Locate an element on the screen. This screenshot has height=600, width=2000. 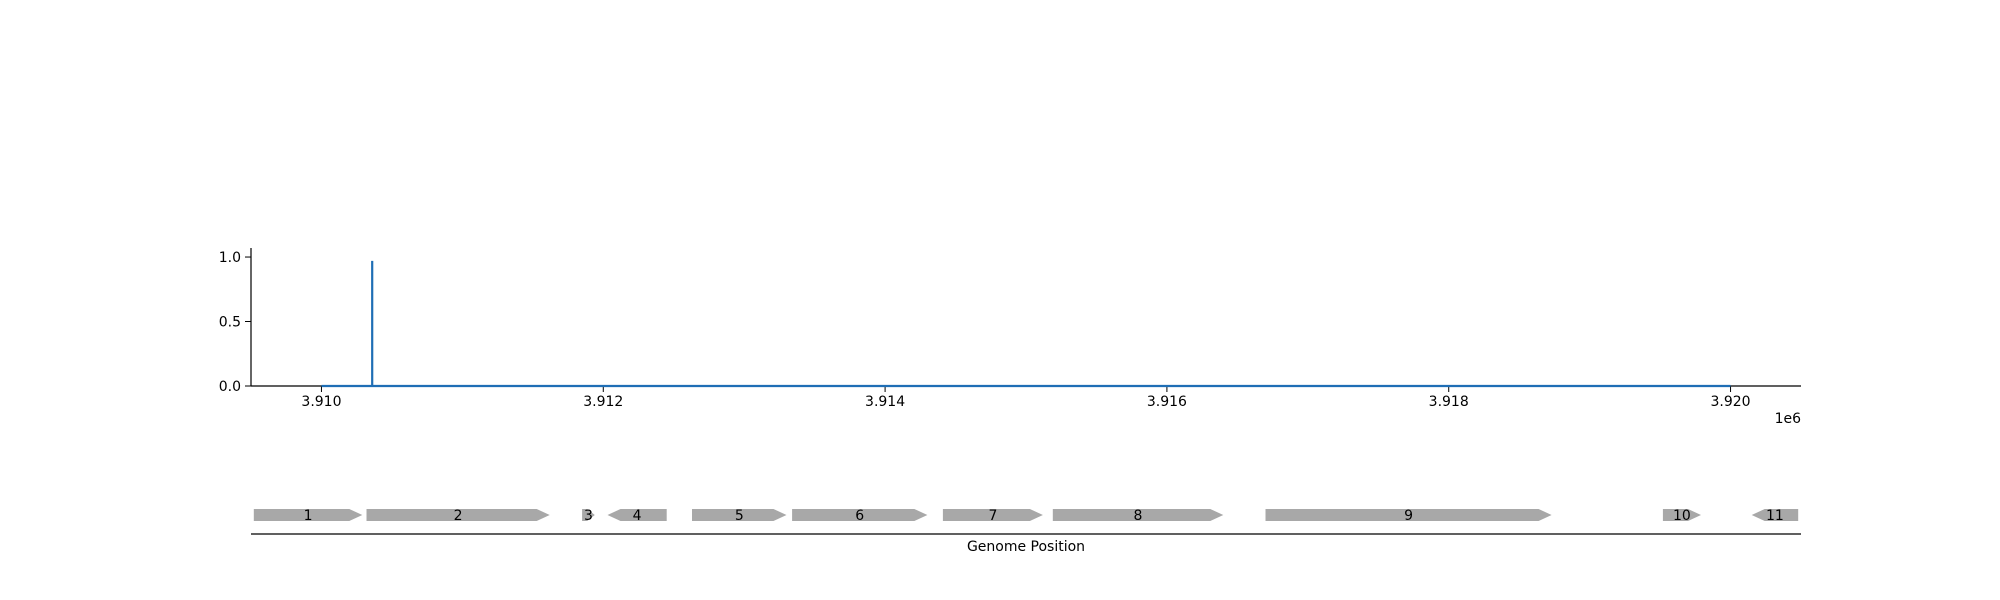
gene-label: 2 is located at coordinates (458, 516).